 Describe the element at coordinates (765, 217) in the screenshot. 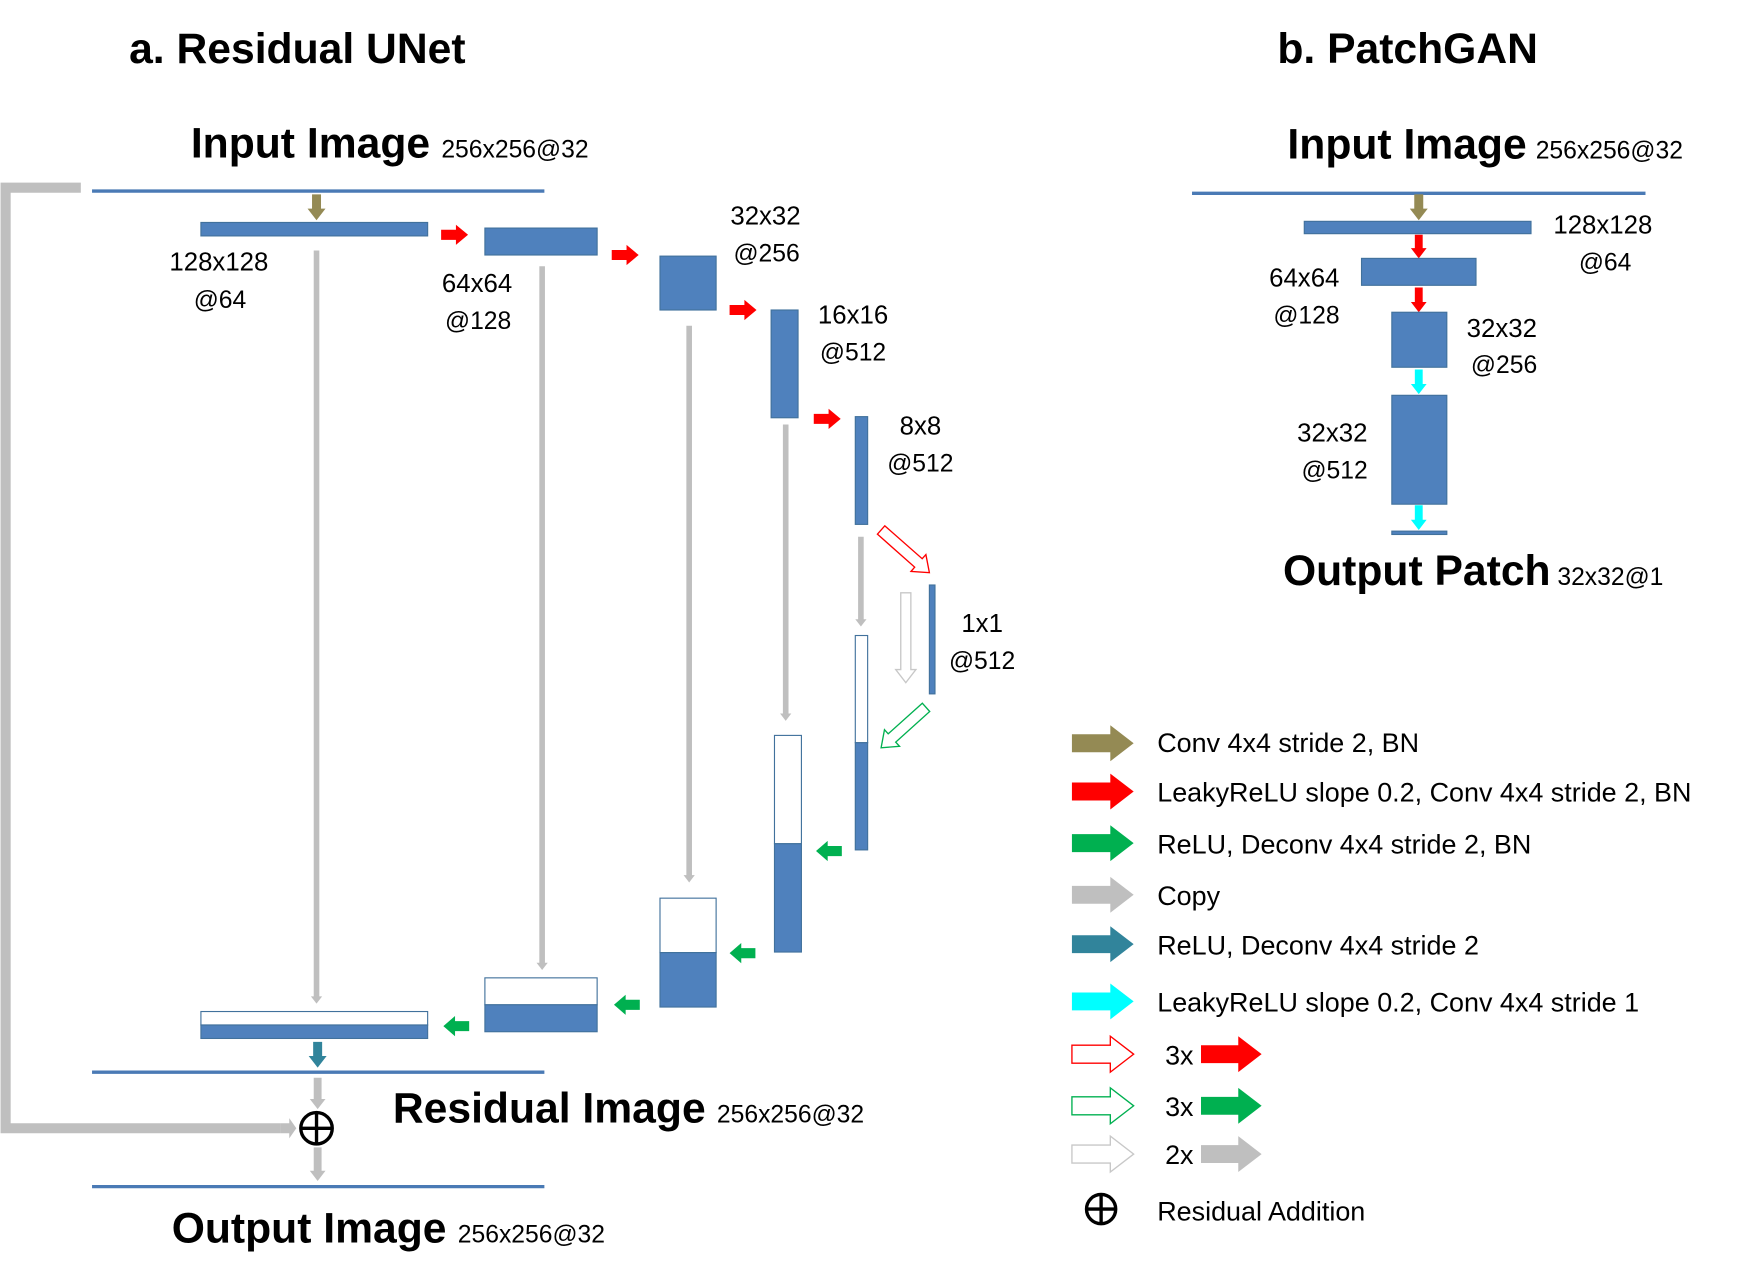

I see `enc3-size: 32x32` at that location.